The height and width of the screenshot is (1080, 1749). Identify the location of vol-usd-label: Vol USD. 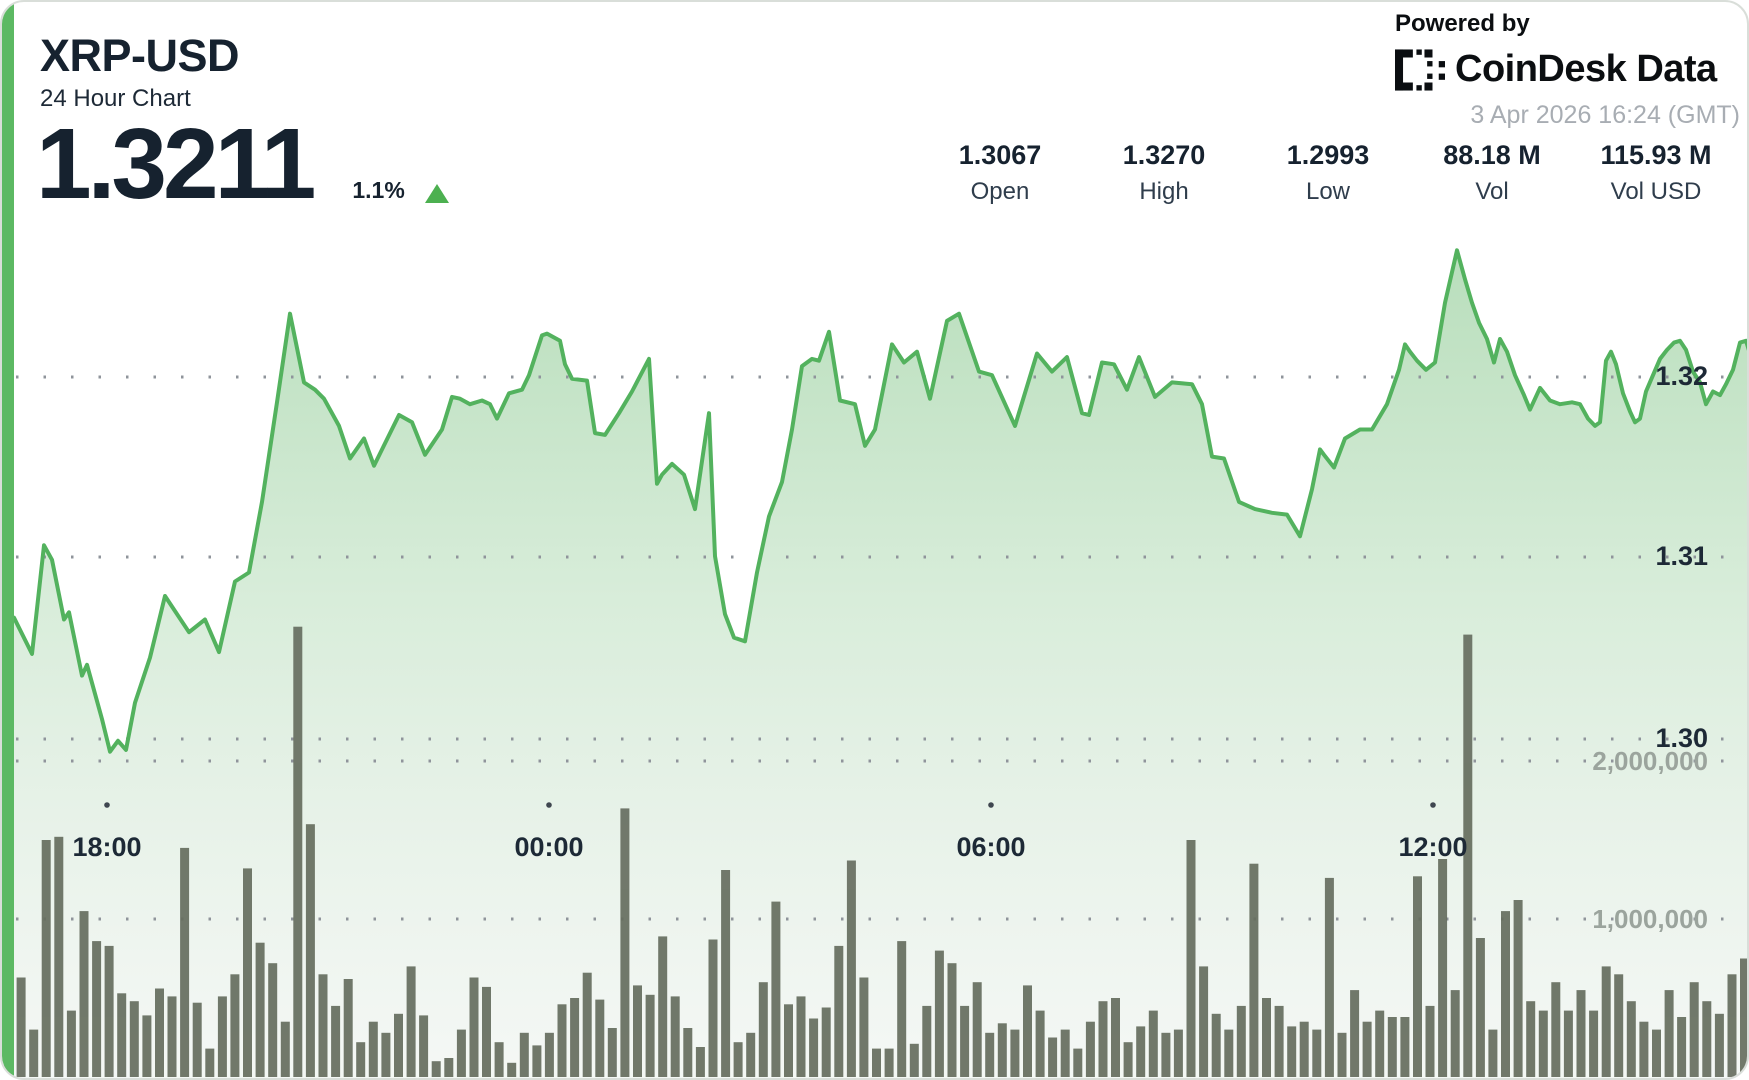
(1656, 191).